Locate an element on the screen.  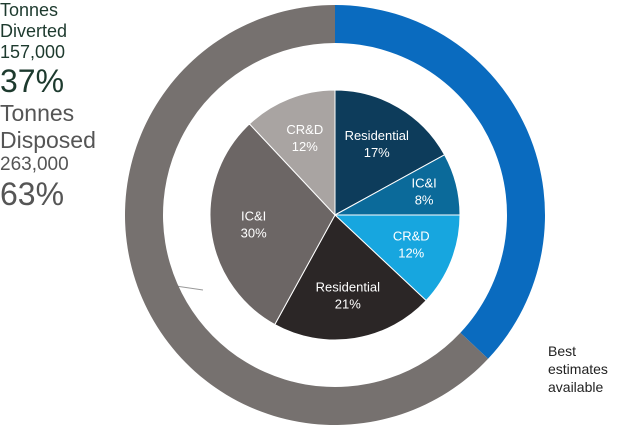
percent-label: 63% is located at coordinates (32, 194).